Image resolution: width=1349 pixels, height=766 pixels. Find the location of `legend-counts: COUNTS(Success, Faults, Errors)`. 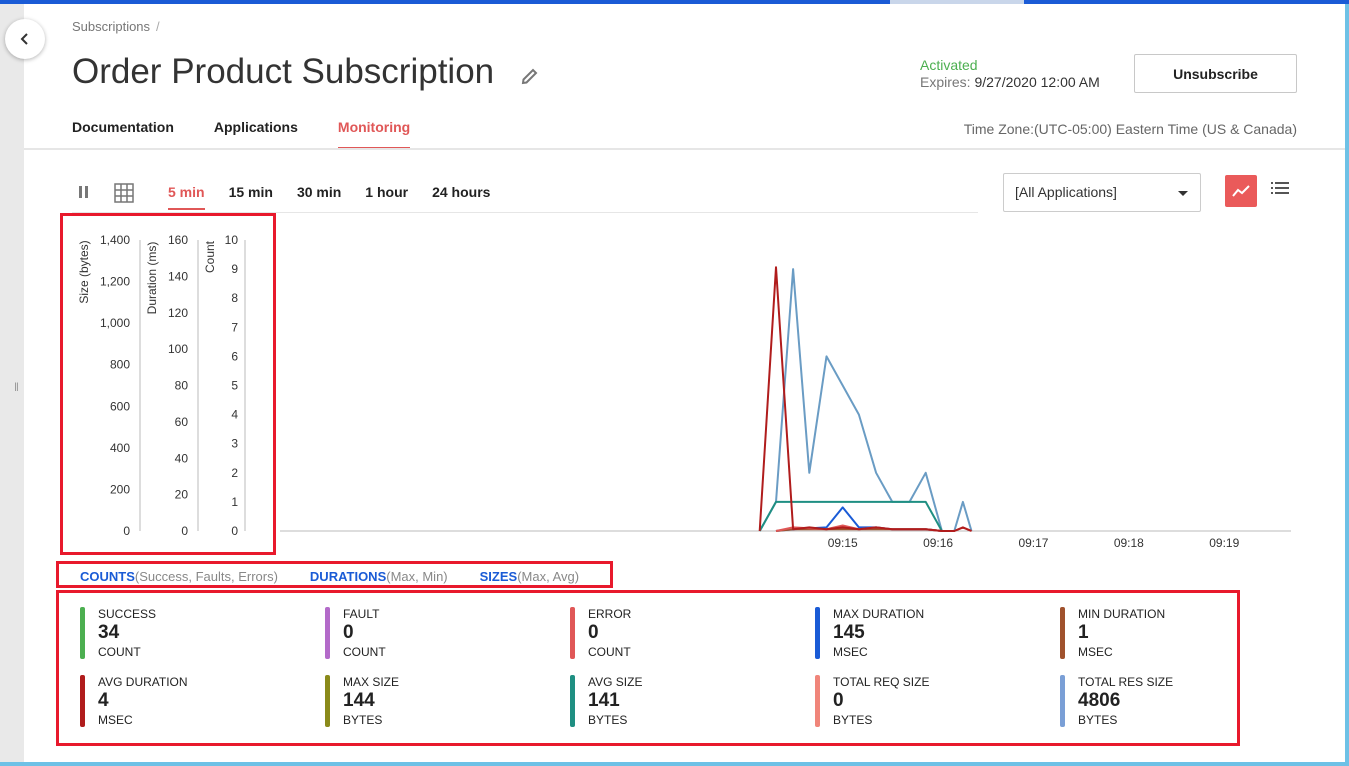

legend-counts: COUNTS(Success, Faults, Errors) is located at coordinates (179, 576).